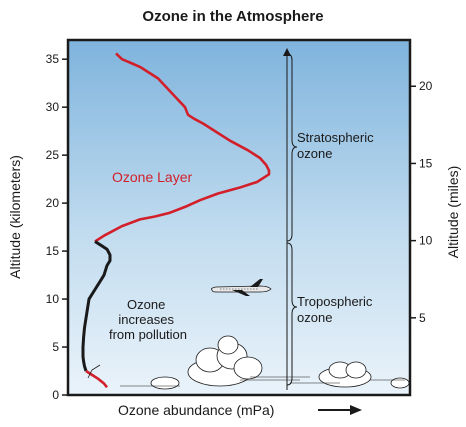 This screenshot has width=466, height=427. What do you see at coordinates (94, 371) in the screenshot?
I see `pollution-pointer` at bounding box center [94, 371].